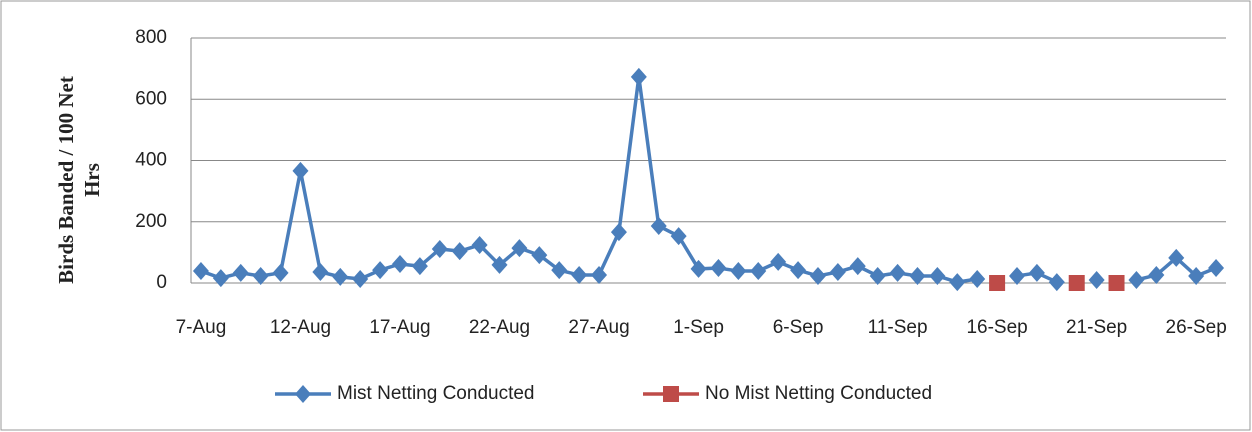  I want to click on y-axis-label-line: Birds Banded / 100 Net, so click(66, 180).